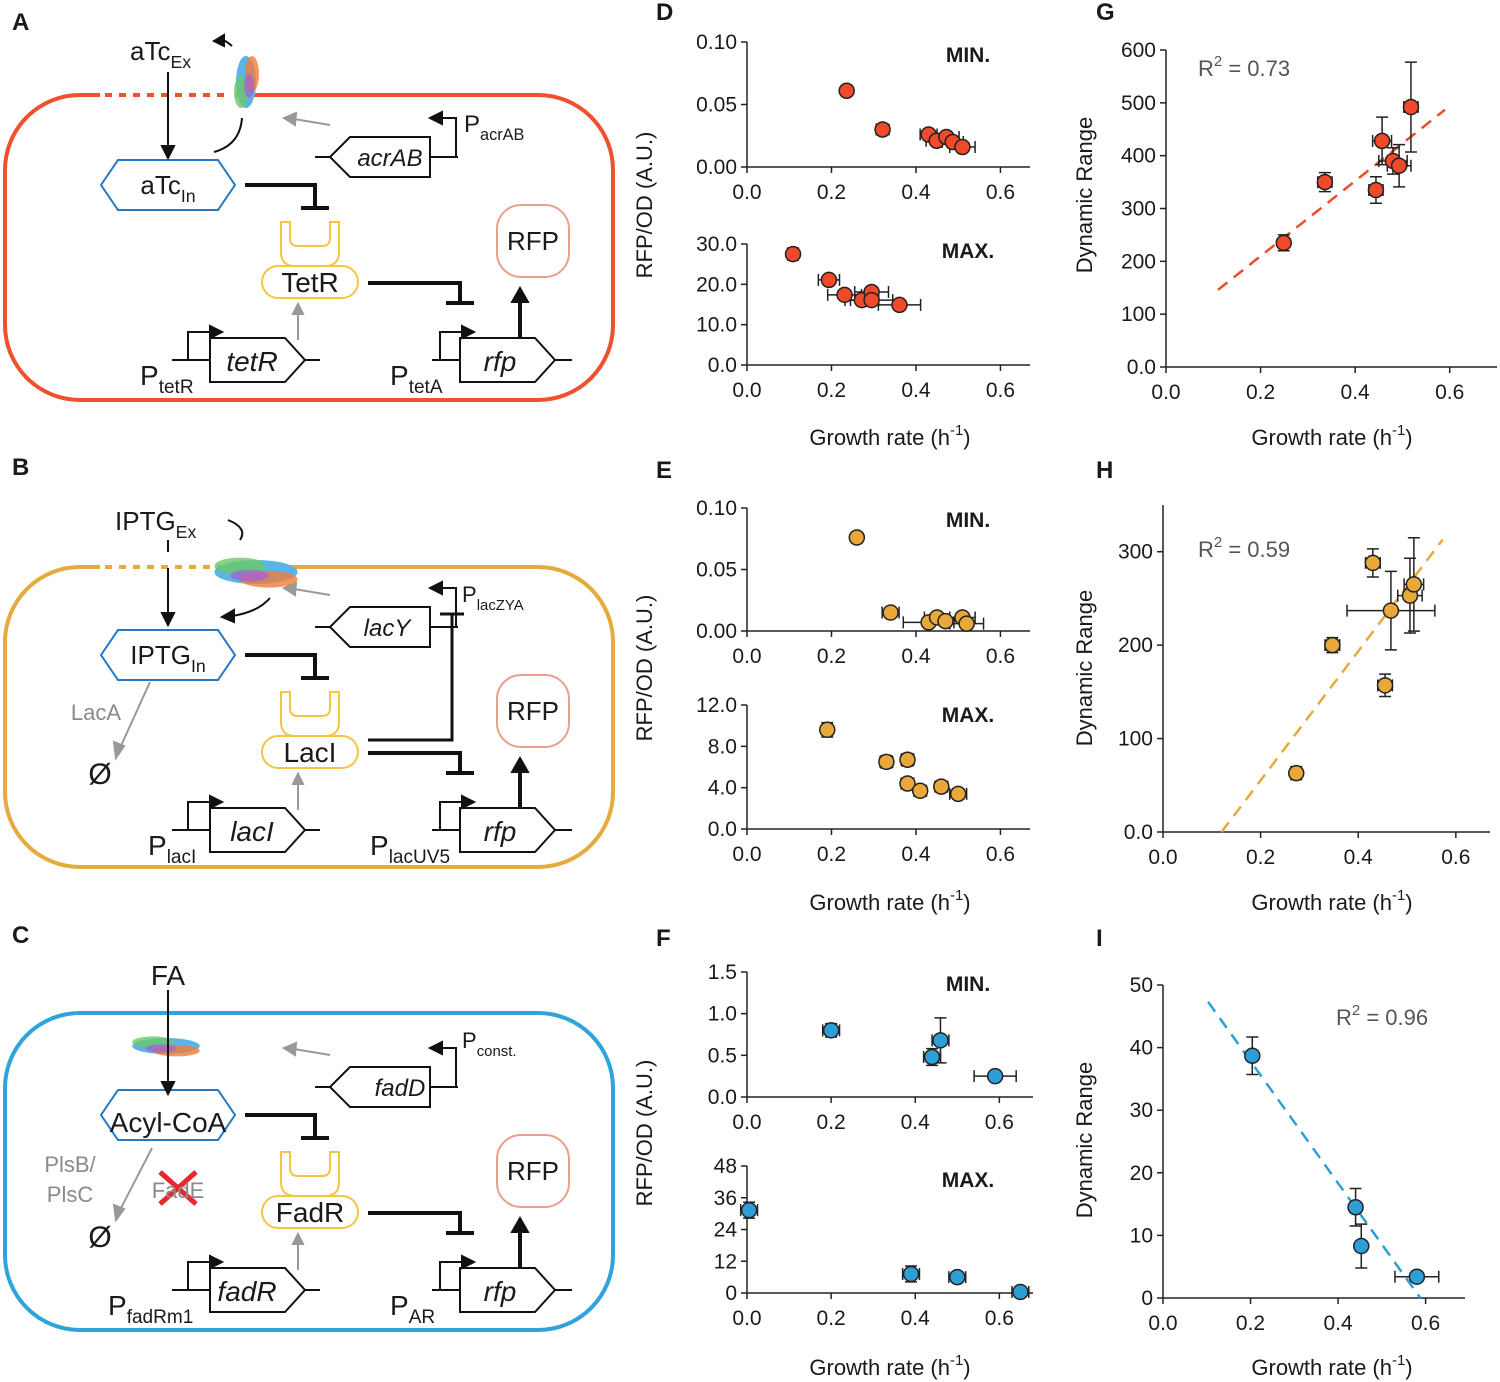  Describe the element at coordinates (664, 13) in the screenshot. I see `panel-label: D` at that location.